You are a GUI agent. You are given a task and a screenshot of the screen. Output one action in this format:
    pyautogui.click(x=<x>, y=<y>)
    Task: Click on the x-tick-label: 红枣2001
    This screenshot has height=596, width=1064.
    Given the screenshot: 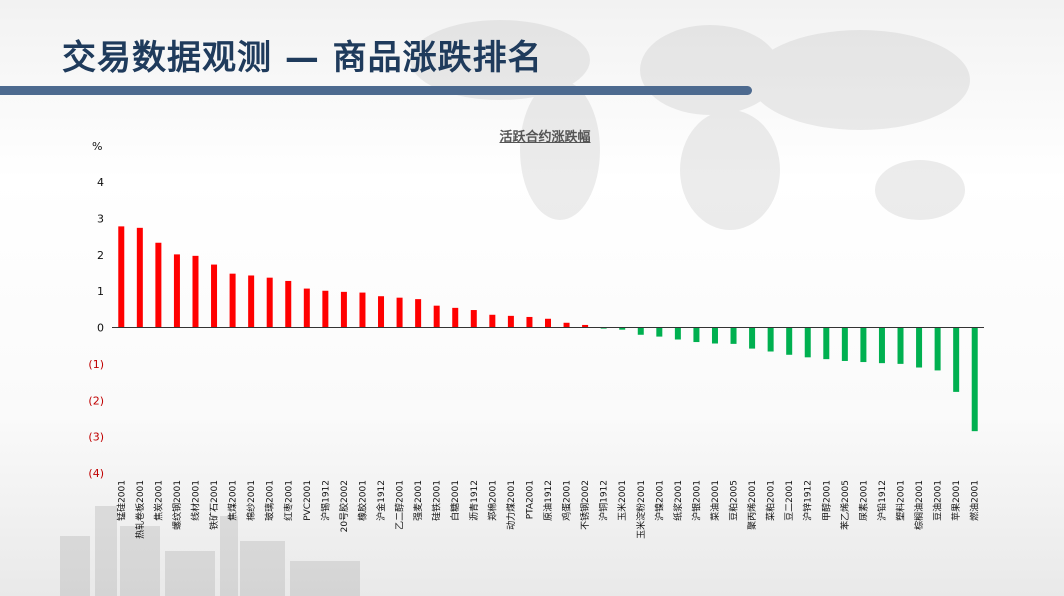 What is the action you would take?
    pyautogui.click(x=288, y=500)
    